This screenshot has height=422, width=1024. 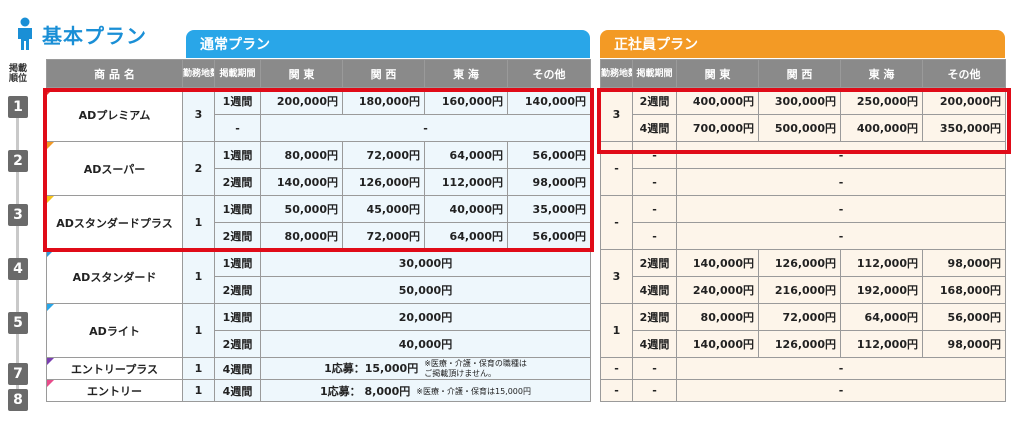 I want to click on merged-price-cell: 1応募：15,000円 ※医療・介護・保育の職種は ご掲載頂けません。, so click(x=425, y=368).